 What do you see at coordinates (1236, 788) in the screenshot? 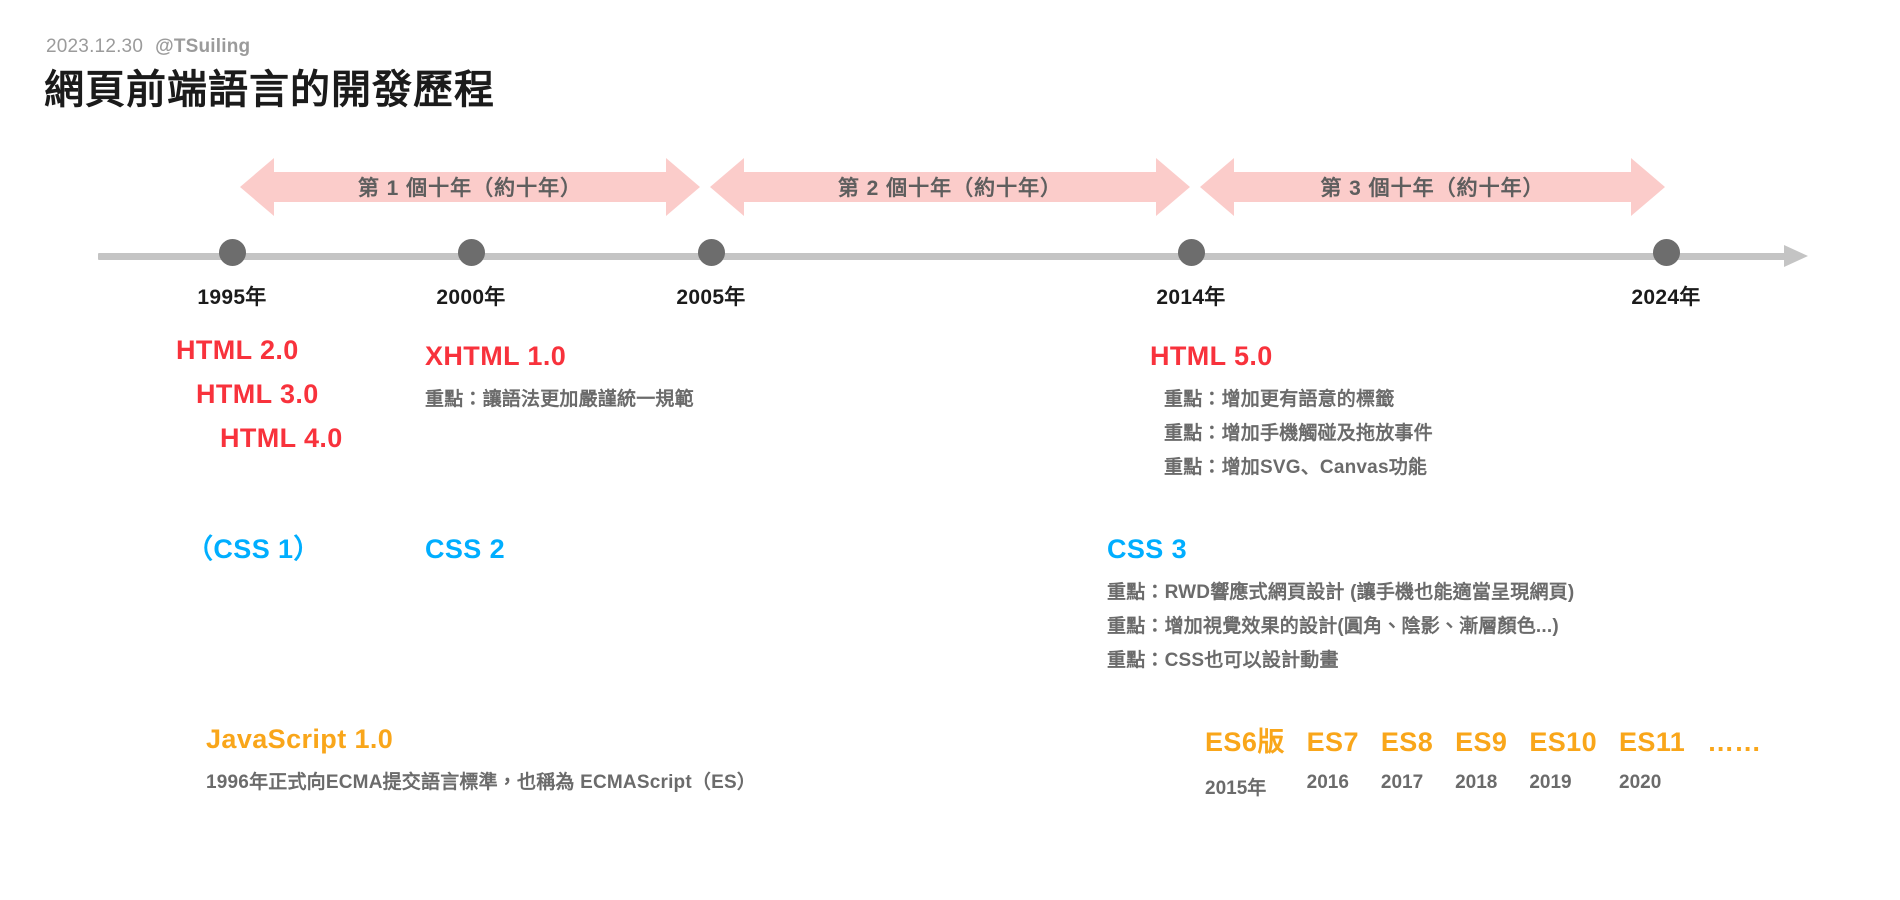
I see `ecmascript-version-year: 2015年` at bounding box center [1236, 788].